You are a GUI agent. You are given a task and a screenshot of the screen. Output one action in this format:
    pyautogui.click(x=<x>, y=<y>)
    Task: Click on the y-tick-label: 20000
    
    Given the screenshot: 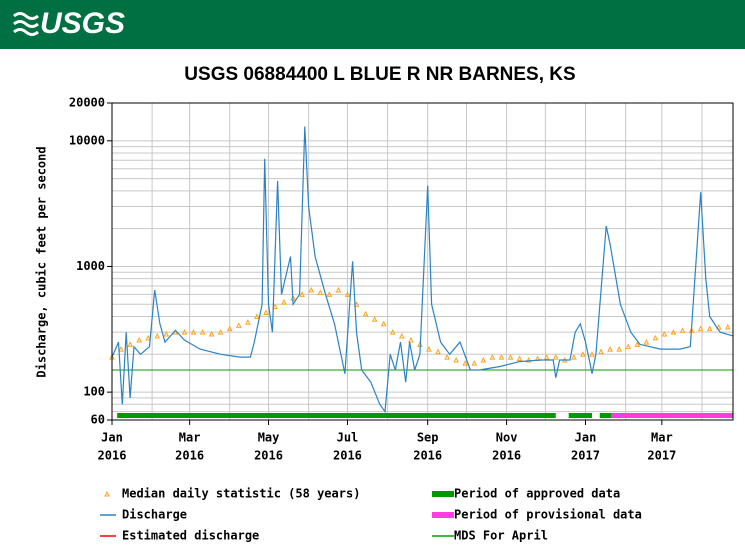 What is the action you would take?
    pyautogui.click(x=87, y=103)
    